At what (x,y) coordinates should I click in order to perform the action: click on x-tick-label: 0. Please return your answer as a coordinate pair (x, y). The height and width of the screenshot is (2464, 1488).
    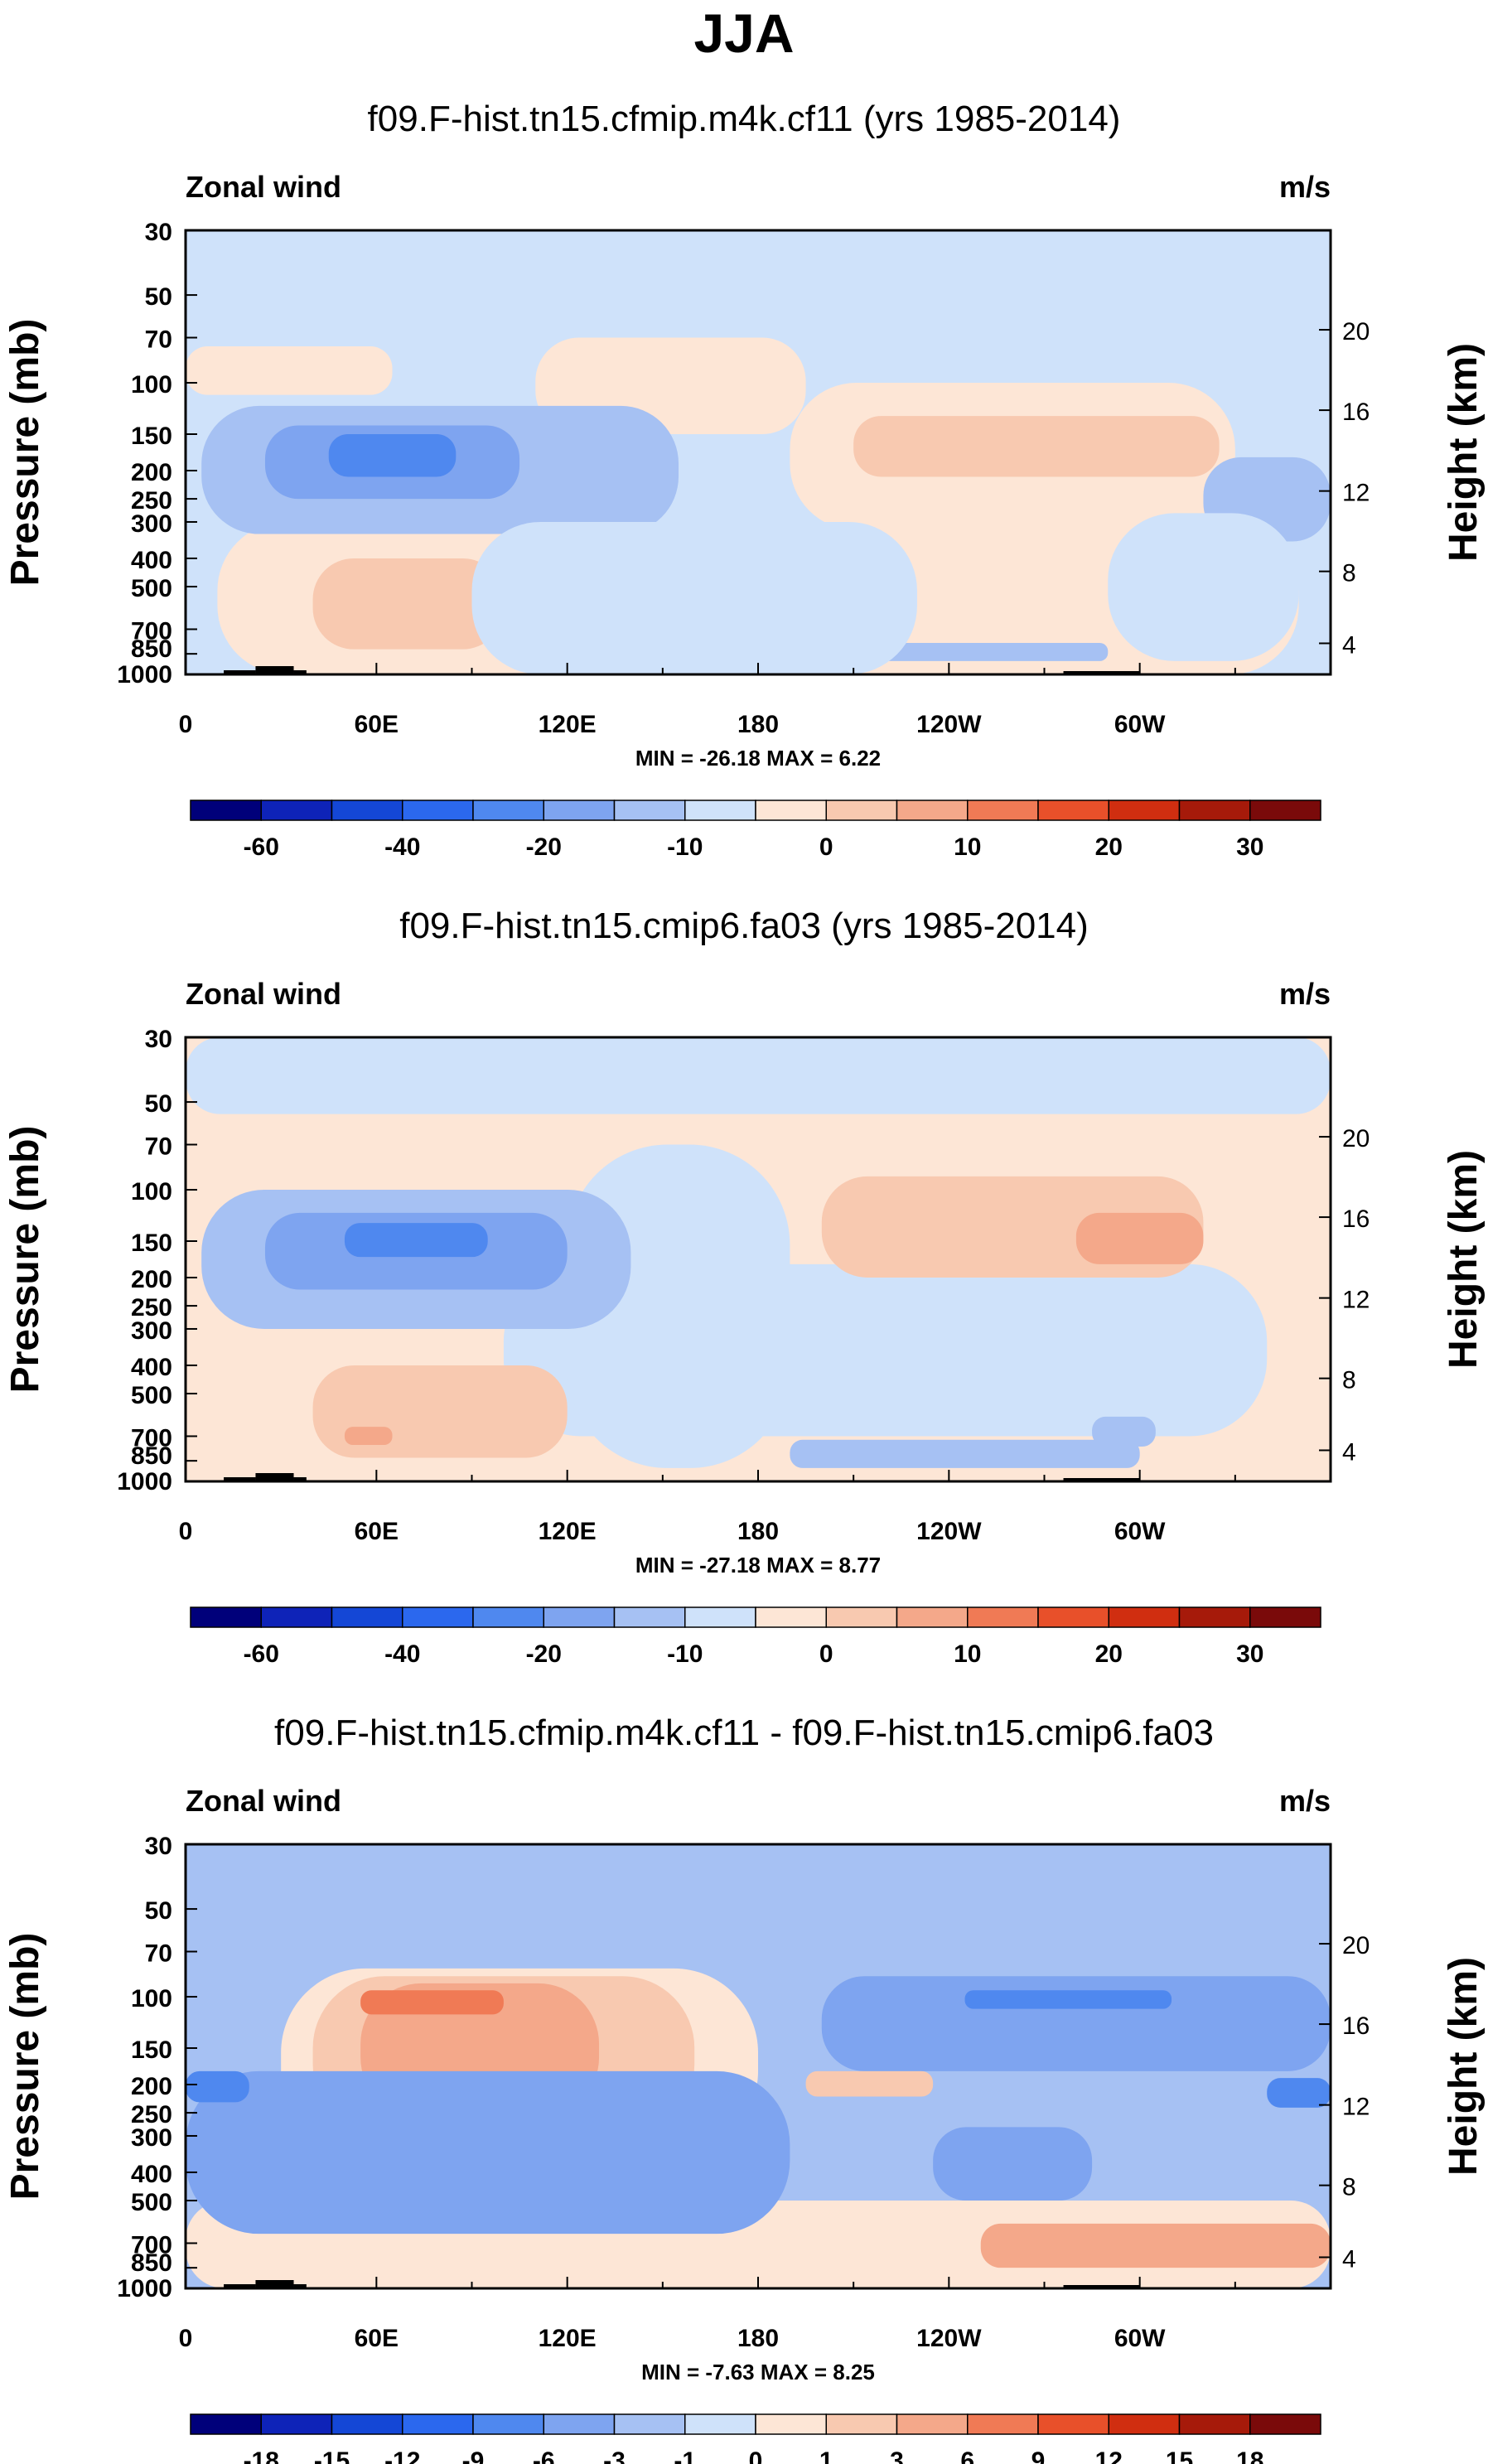
    Looking at the image, I should click on (186, 1531).